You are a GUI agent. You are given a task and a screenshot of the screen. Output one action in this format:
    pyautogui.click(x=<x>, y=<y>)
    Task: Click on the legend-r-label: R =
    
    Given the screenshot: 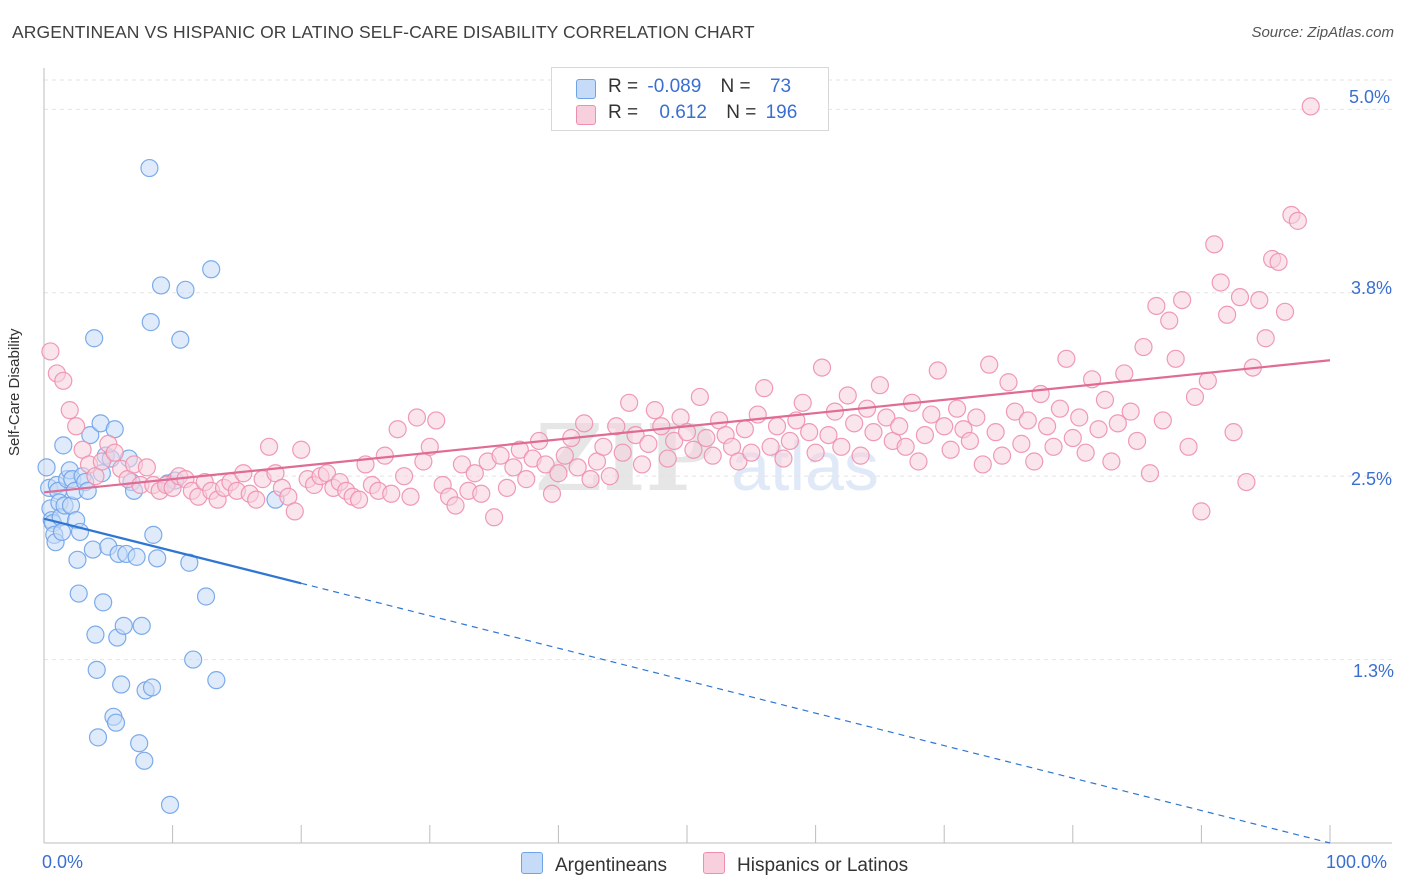 What is the action you would take?
    pyautogui.click(x=623, y=86)
    